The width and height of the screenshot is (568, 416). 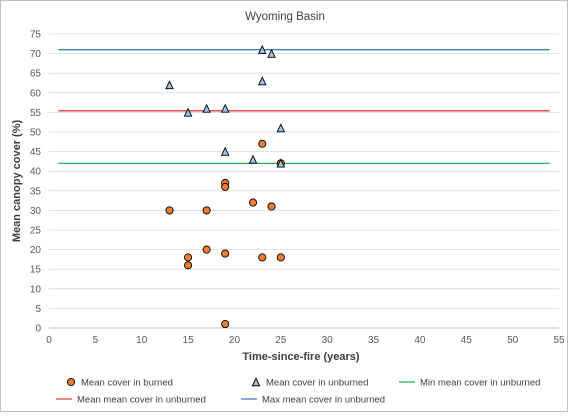 I want to click on y-tick-label: 50, so click(x=36, y=133).